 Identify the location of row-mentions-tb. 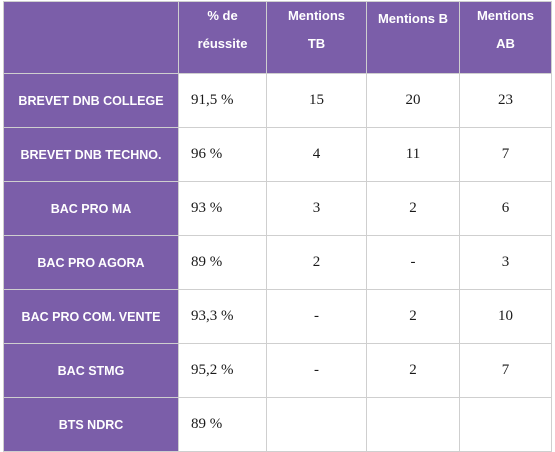
(316, 424).